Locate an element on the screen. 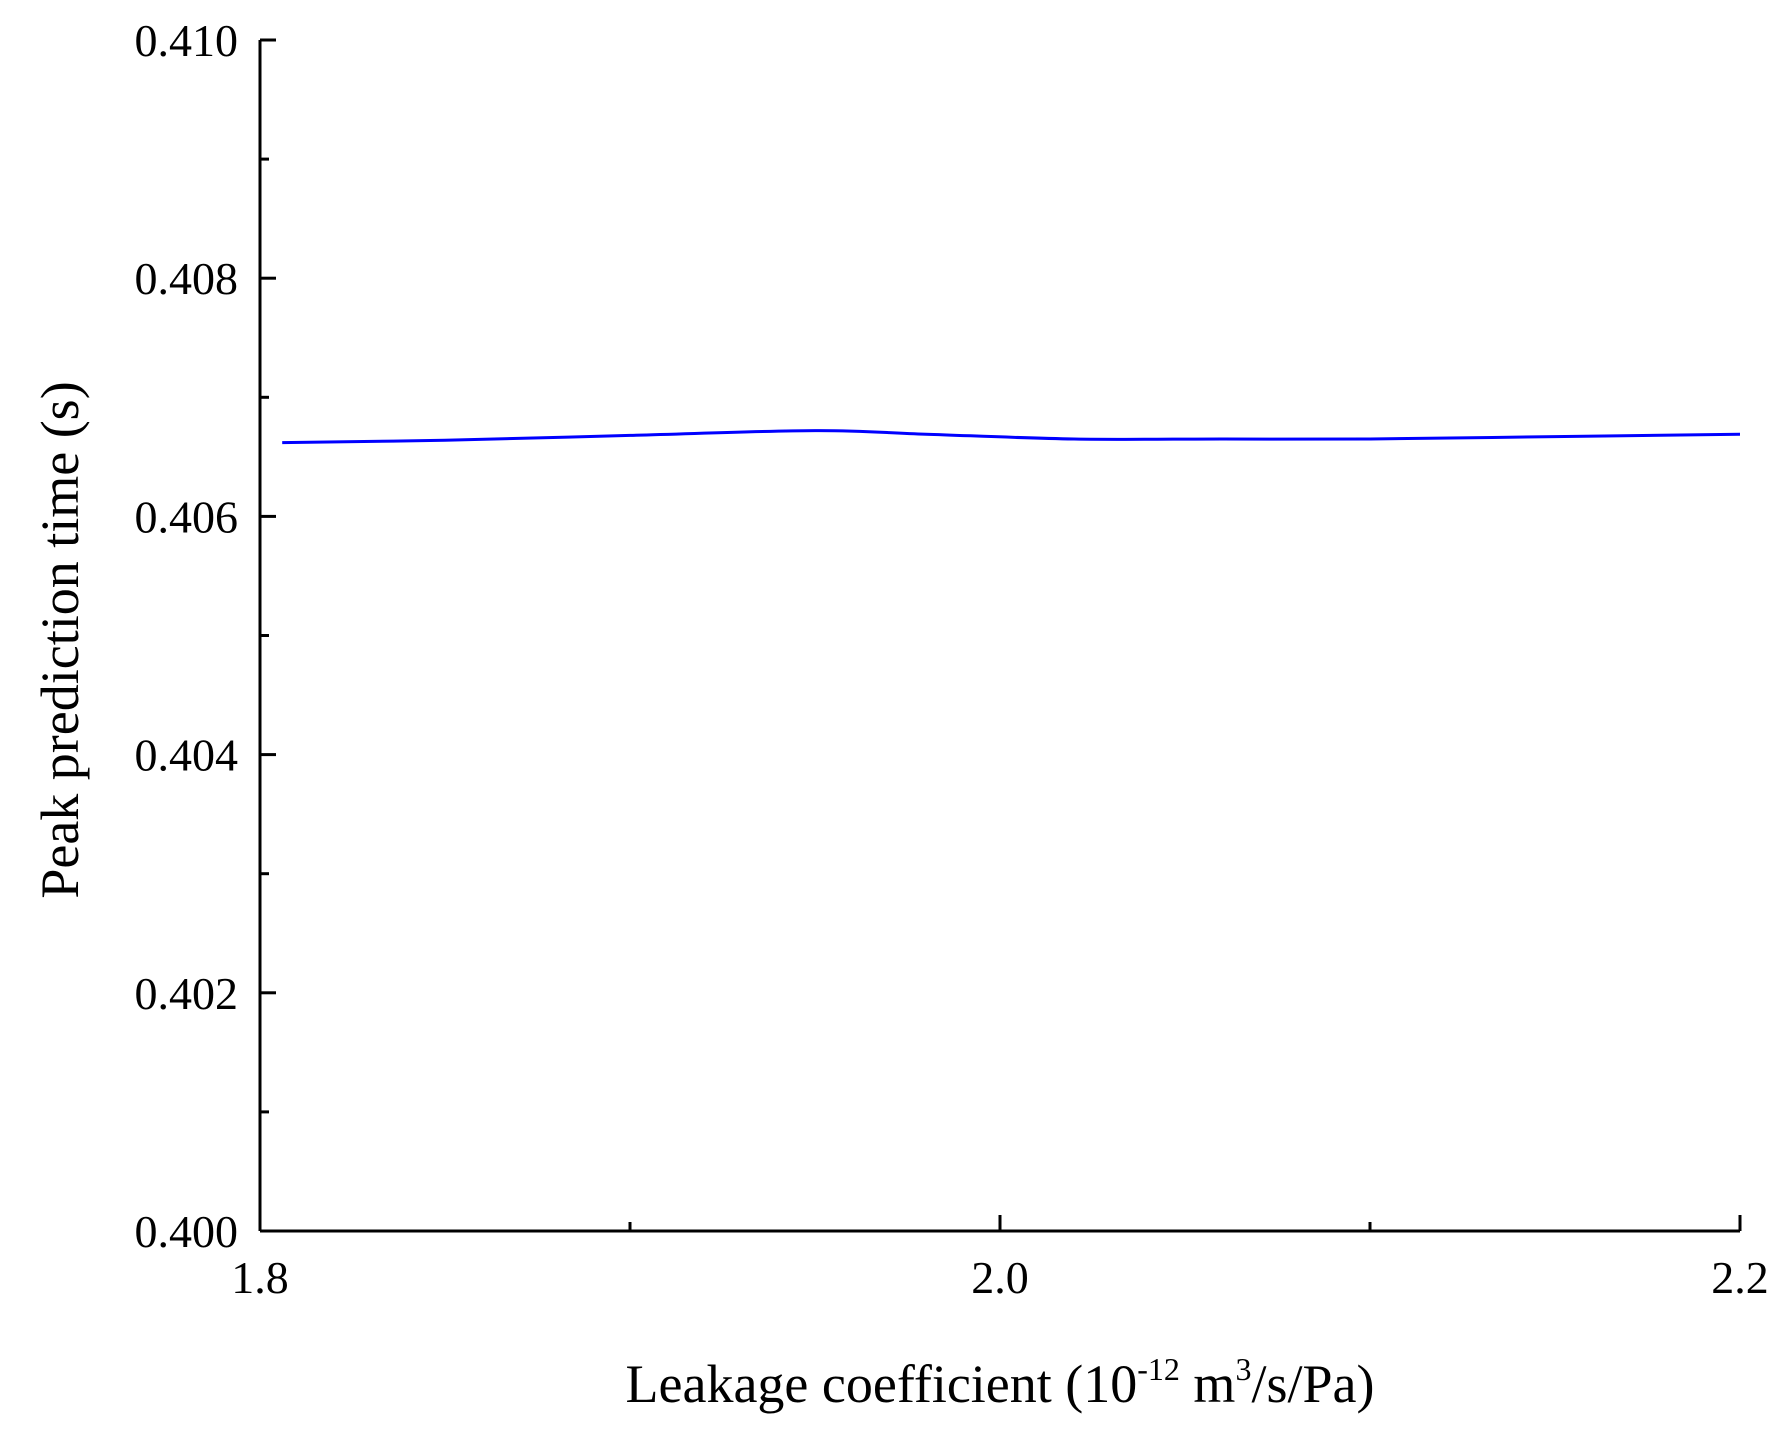 The image size is (1778, 1429). x-axis-title-middle: m is located at coordinates (1208, 1384).